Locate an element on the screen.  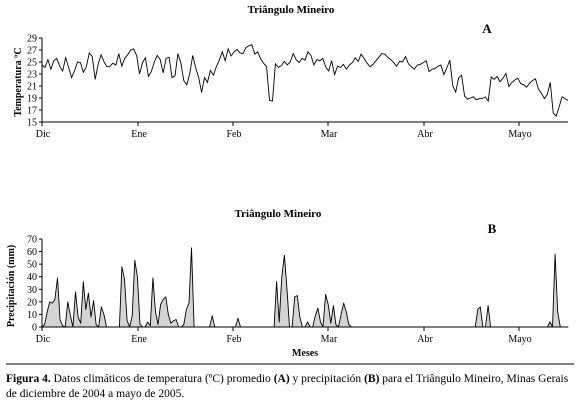
y-tick-label: 21 is located at coordinates (32, 87).